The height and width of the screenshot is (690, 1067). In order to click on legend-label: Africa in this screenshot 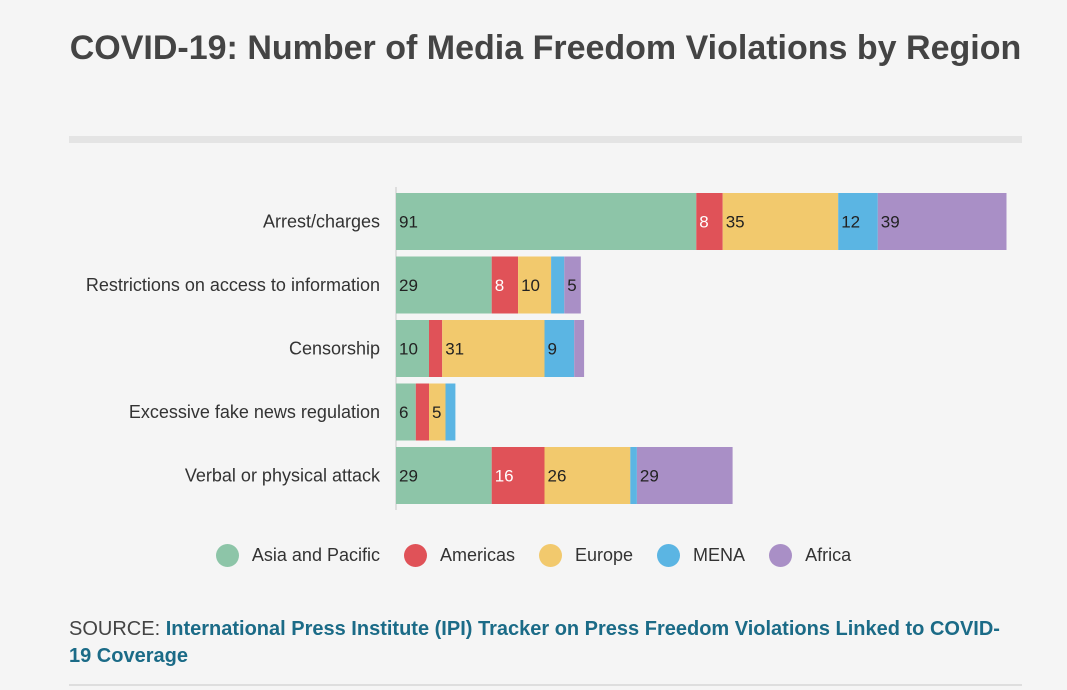, I will do `click(828, 555)`.